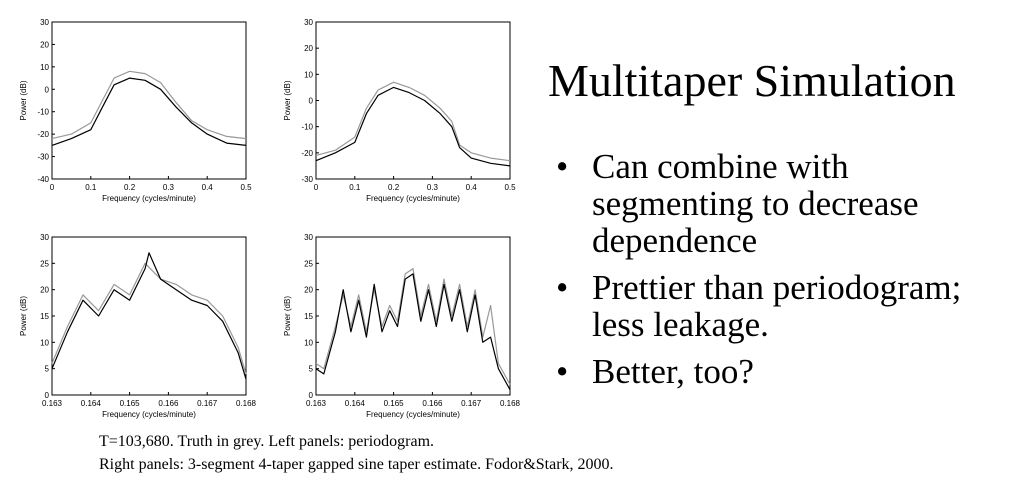 This screenshot has height=480, width=1024. Describe the element at coordinates (752, 80) in the screenshot. I see `slide-title: Multitaper Simulation` at that location.